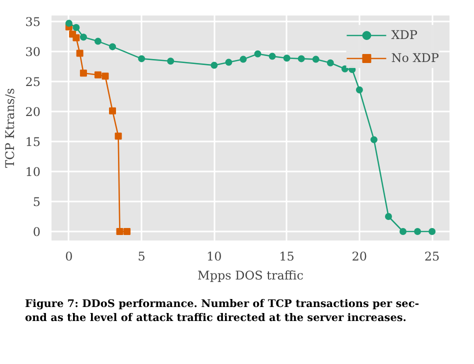 This screenshot has width=474, height=364. Describe the element at coordinates (415, 58) in the screenshot. I see `legend-label: No XDP` at that location.